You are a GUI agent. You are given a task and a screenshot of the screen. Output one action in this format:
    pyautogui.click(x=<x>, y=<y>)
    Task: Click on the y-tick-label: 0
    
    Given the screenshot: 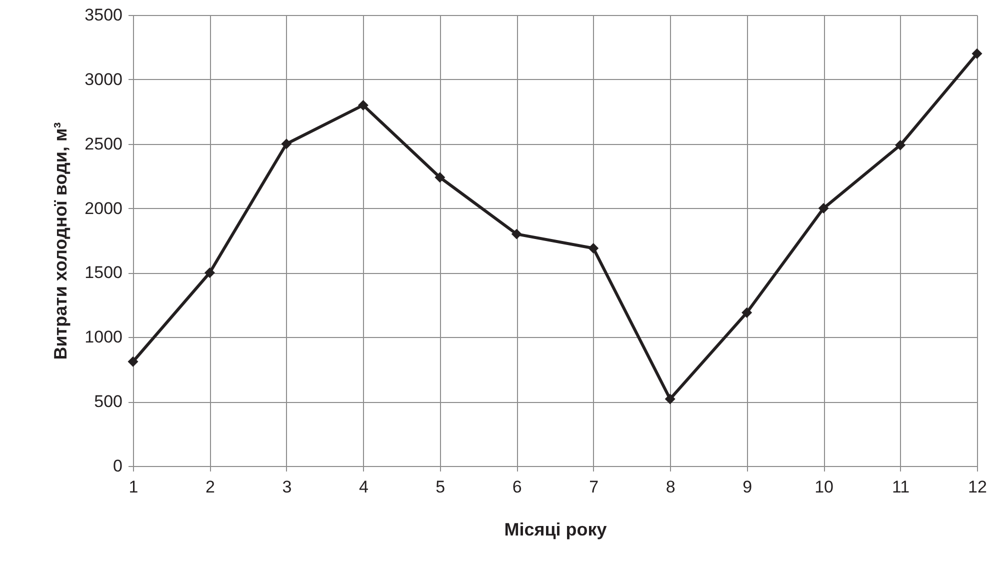 What is the action you would take?
    pyautogui.click(x=117, y=466)
    